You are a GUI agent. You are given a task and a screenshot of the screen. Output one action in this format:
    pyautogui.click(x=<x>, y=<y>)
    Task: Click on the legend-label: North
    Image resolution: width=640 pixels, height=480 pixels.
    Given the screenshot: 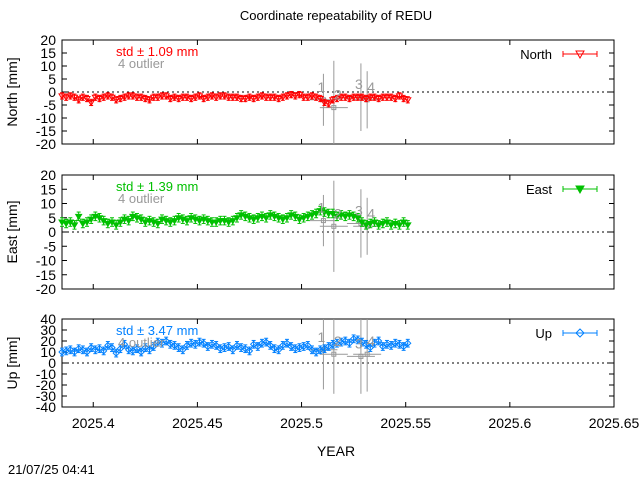 What is the action you would take?
    pyautogui.click(x=536, y=54)
    